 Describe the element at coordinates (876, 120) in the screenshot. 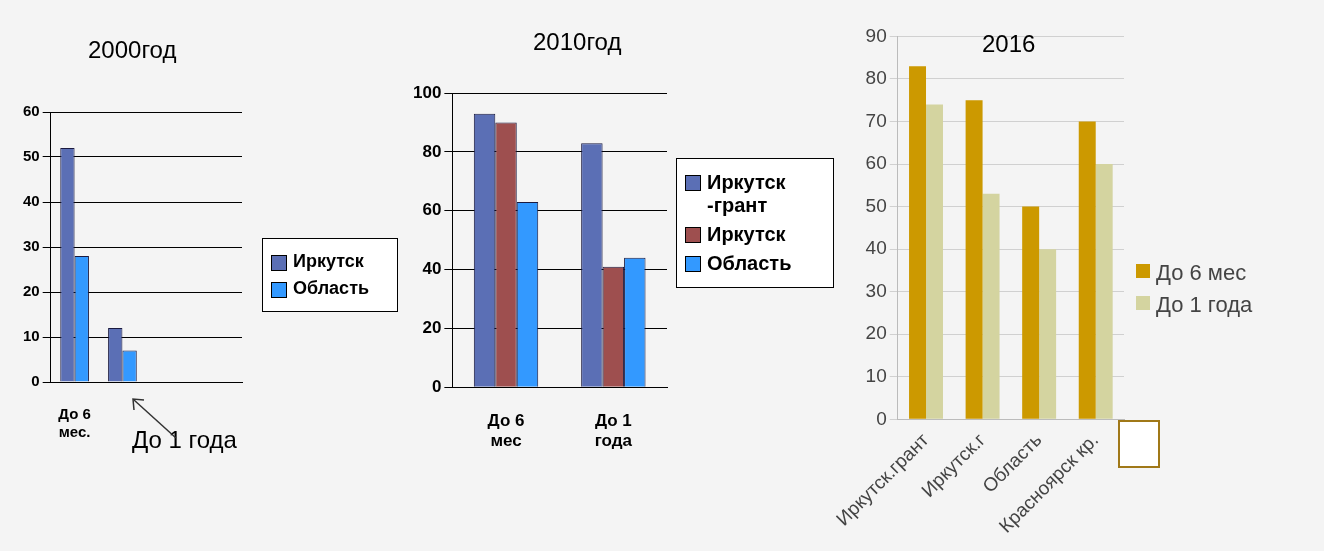

I see `y-tick-label: 70` at that location.